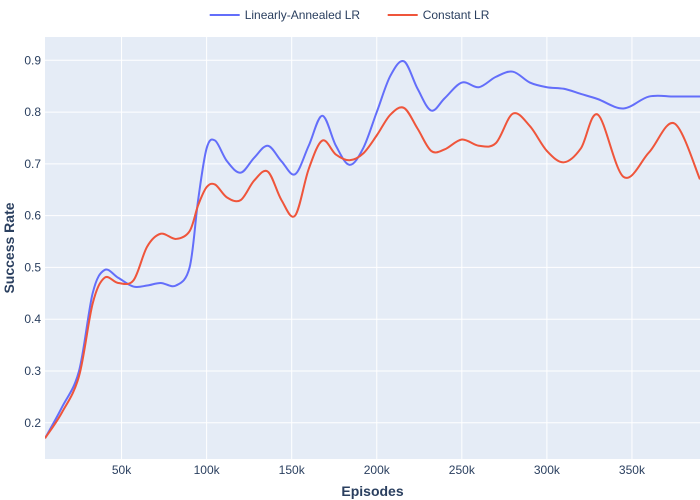  Describe the element at coordinates (32, 216) in the screenshot. I see `y-tick-label: 0.6` at that location.